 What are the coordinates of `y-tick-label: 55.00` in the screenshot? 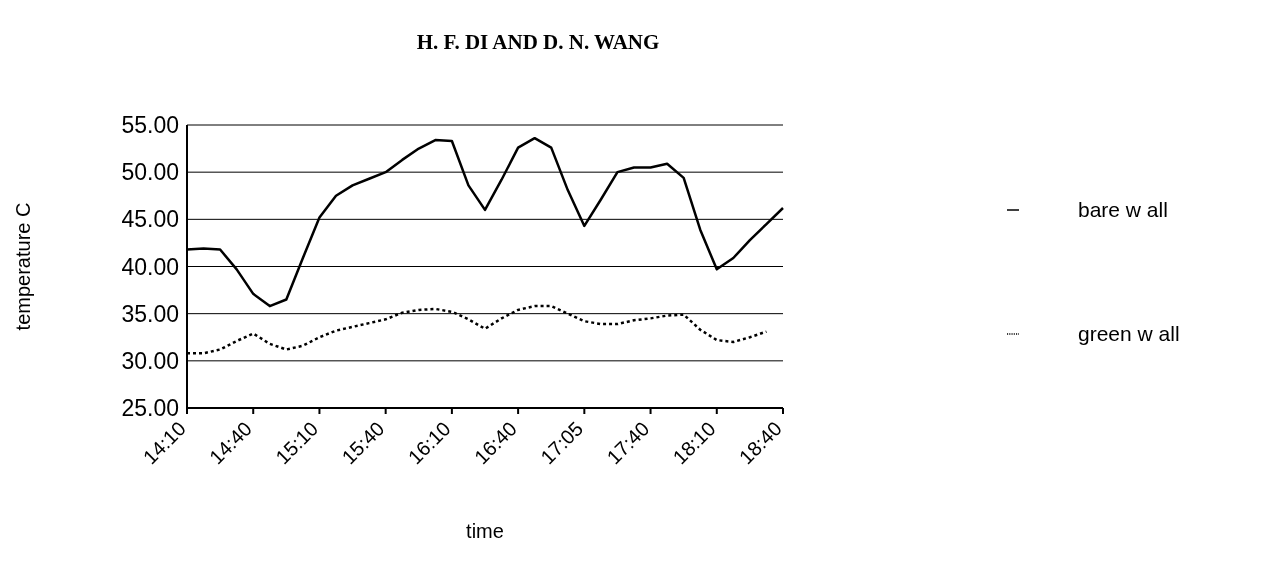 It's located at (150, 125).